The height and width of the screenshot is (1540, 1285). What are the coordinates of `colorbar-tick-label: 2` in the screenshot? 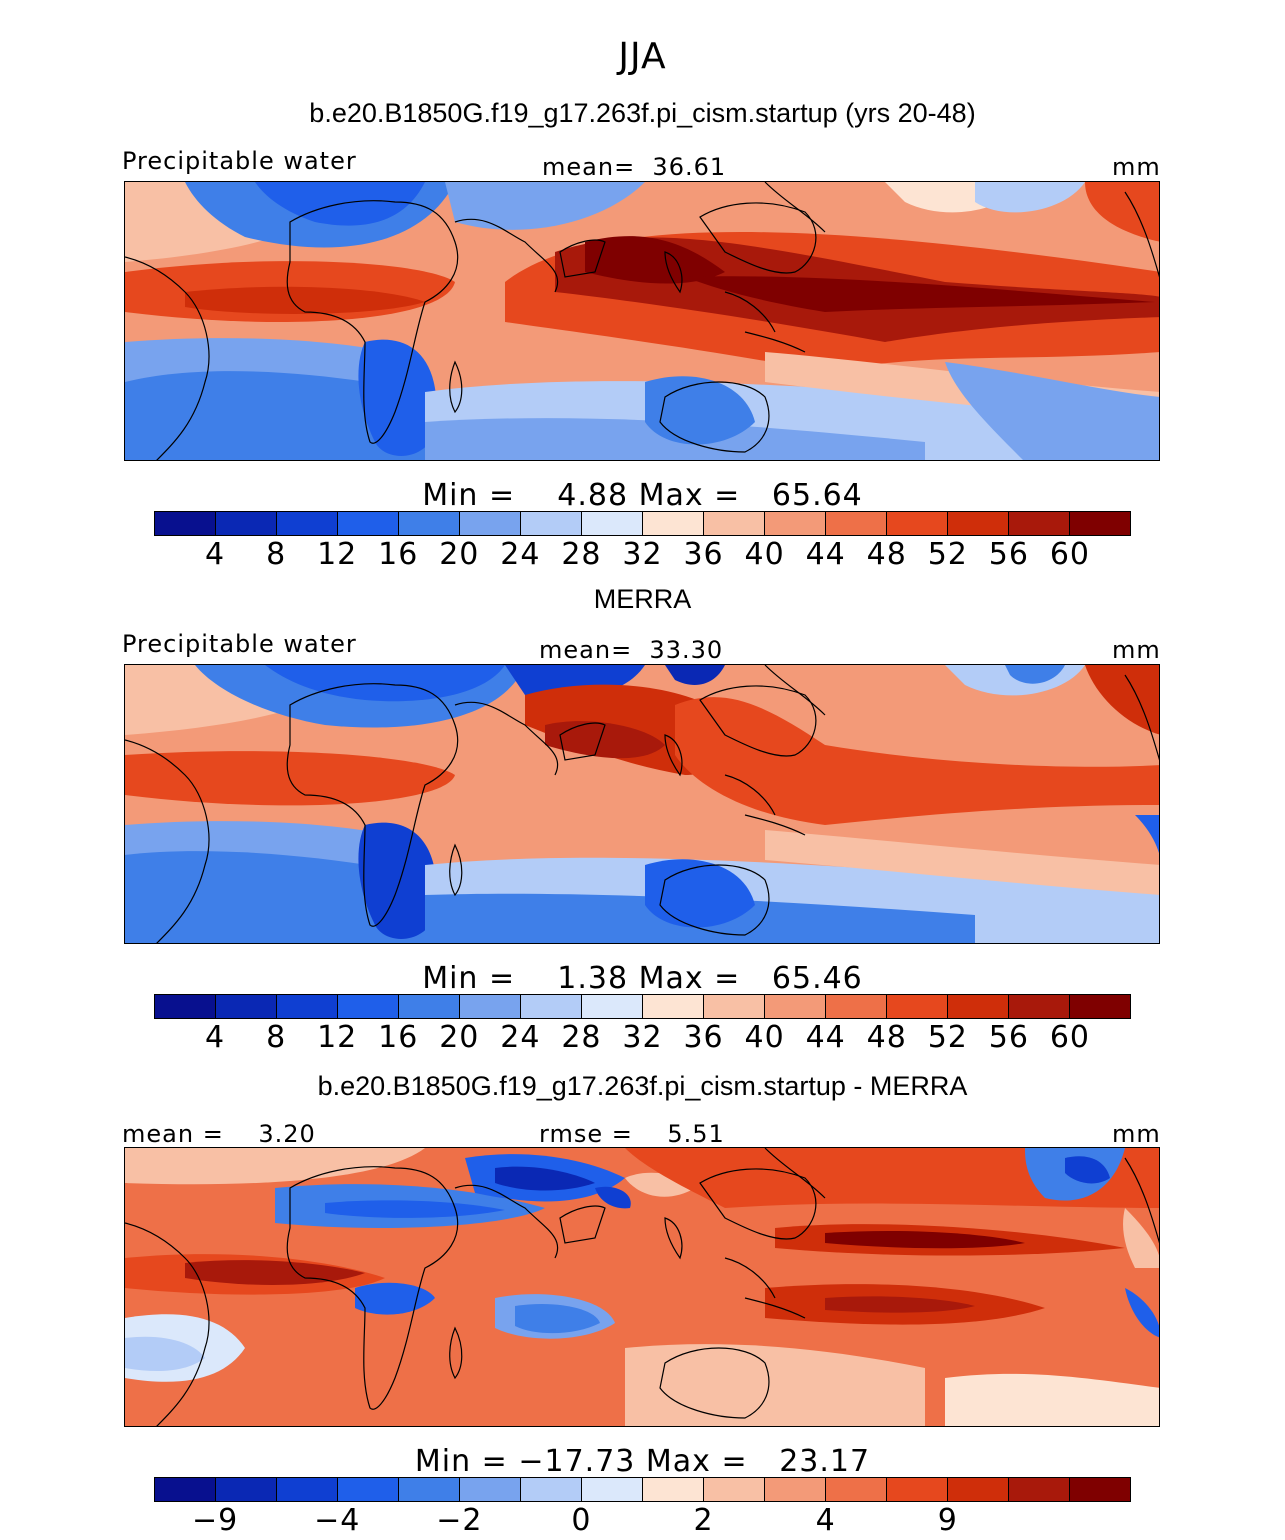 It's located at (703, 1520).